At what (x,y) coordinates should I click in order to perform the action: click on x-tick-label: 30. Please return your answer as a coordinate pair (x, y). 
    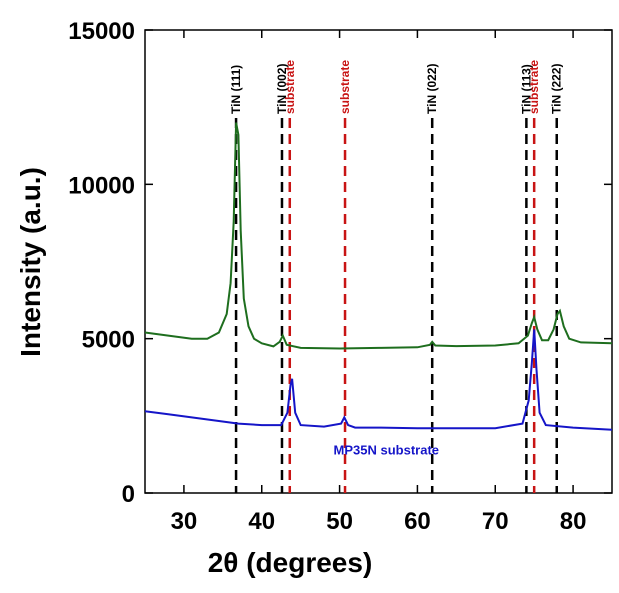
    Looking at the image, I should click on (184, 521).